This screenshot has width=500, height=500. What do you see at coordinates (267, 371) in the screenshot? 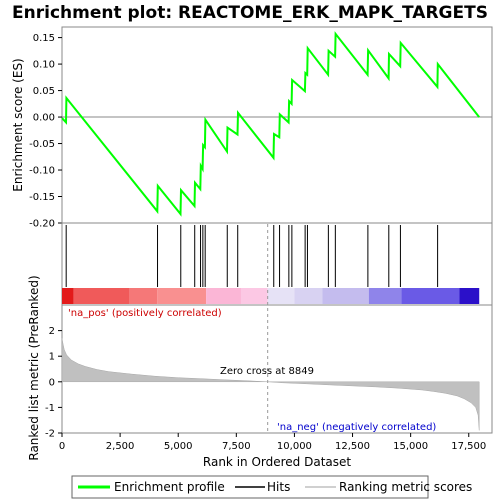
I see `zero-cross-label: Zero cross at 8849` at bounding box center [267, 371].